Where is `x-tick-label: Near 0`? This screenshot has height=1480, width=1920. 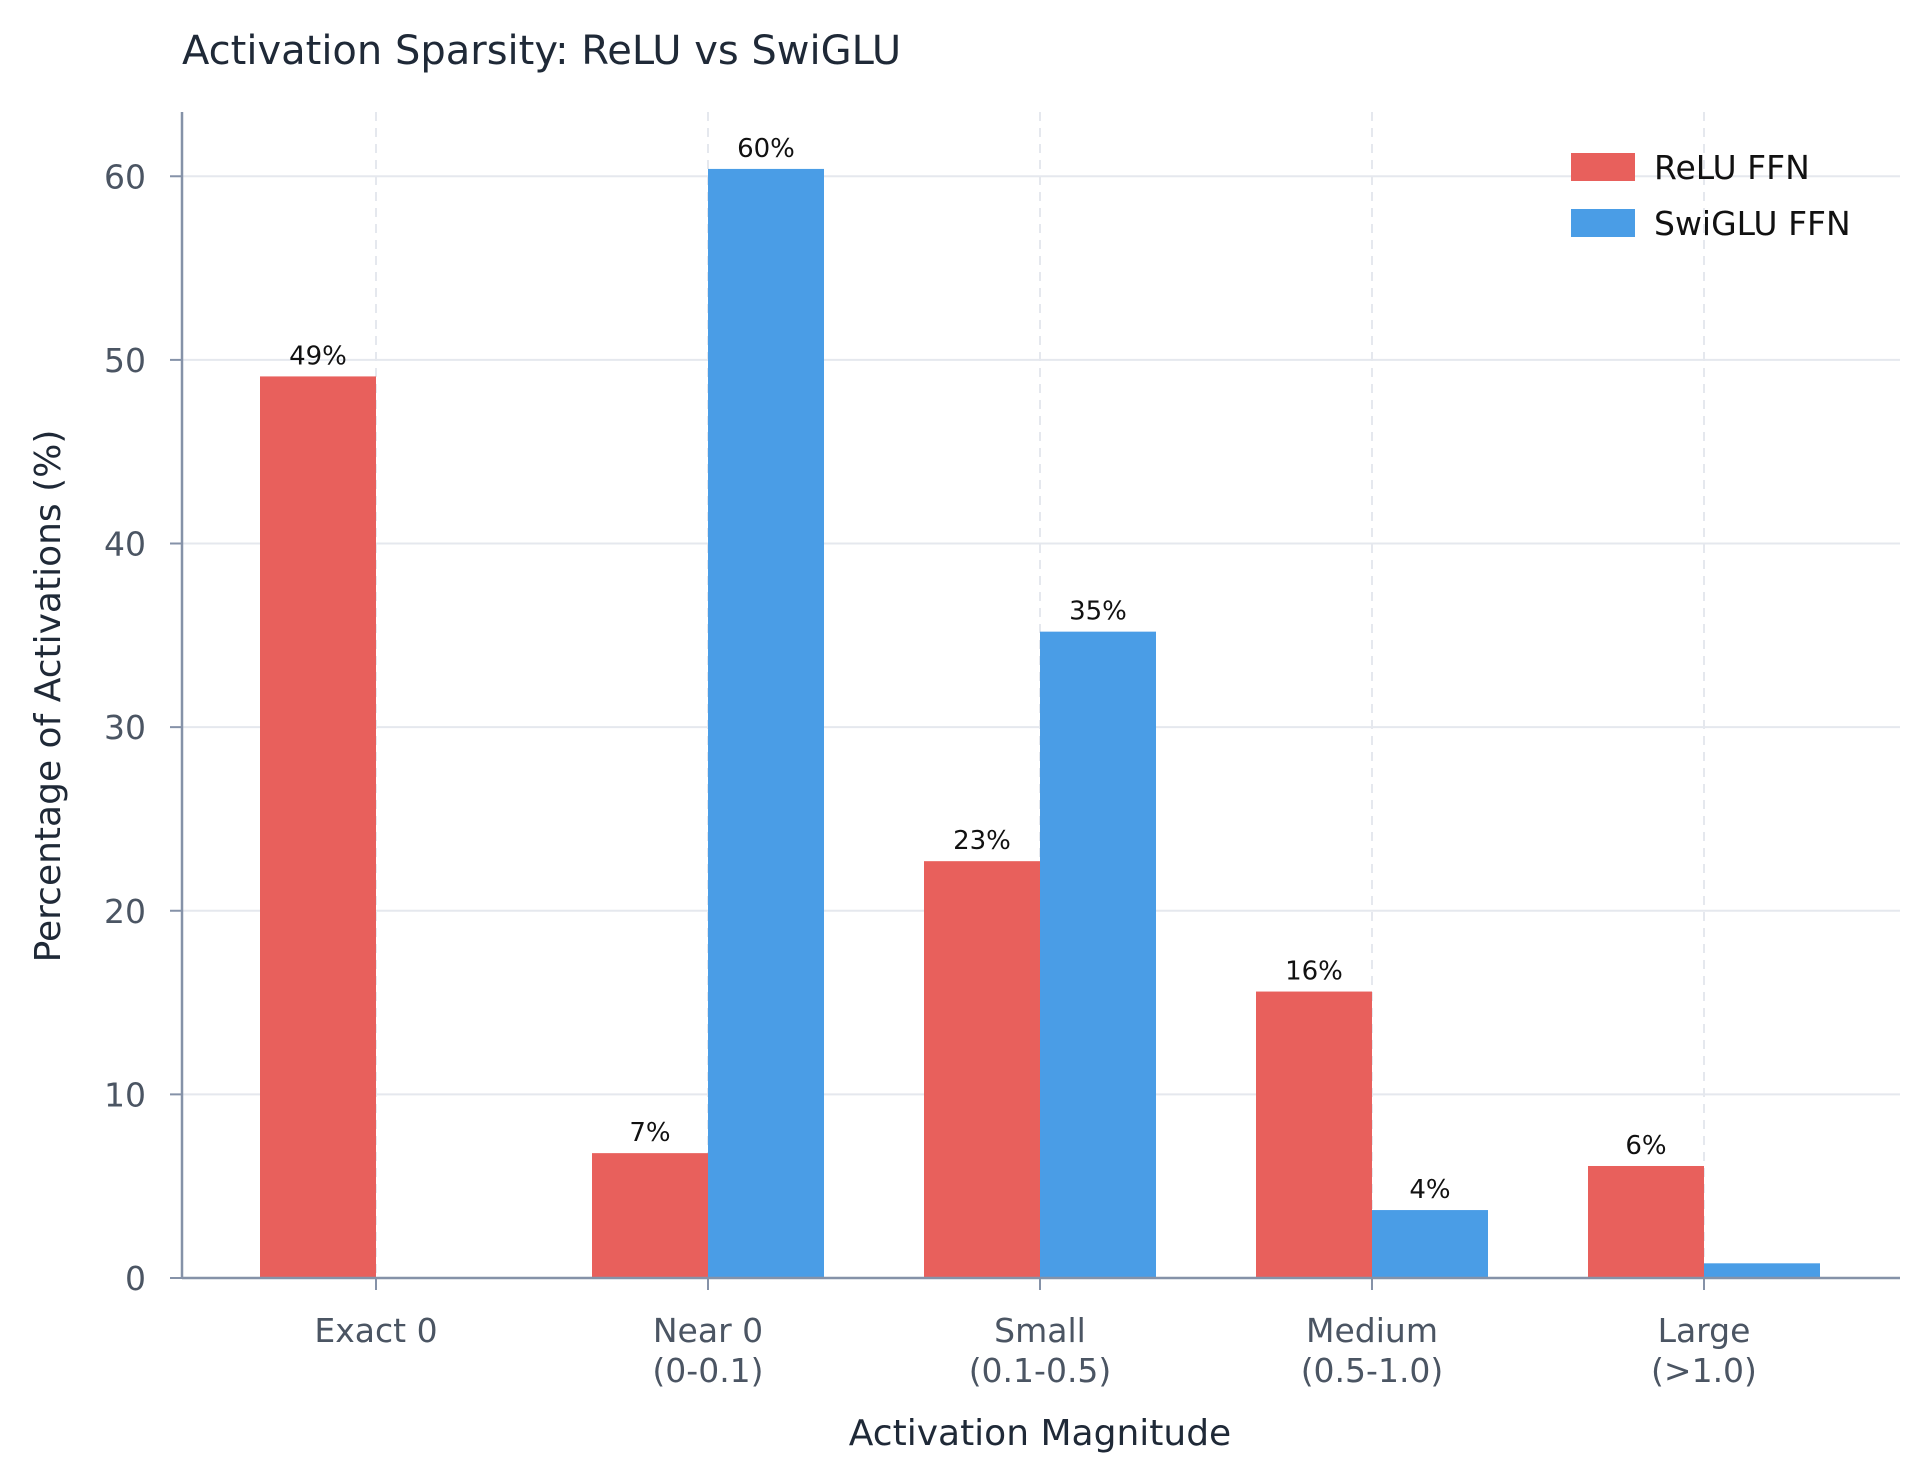 x-tick-label: Near 0 is located at coordinates (708, 1330).